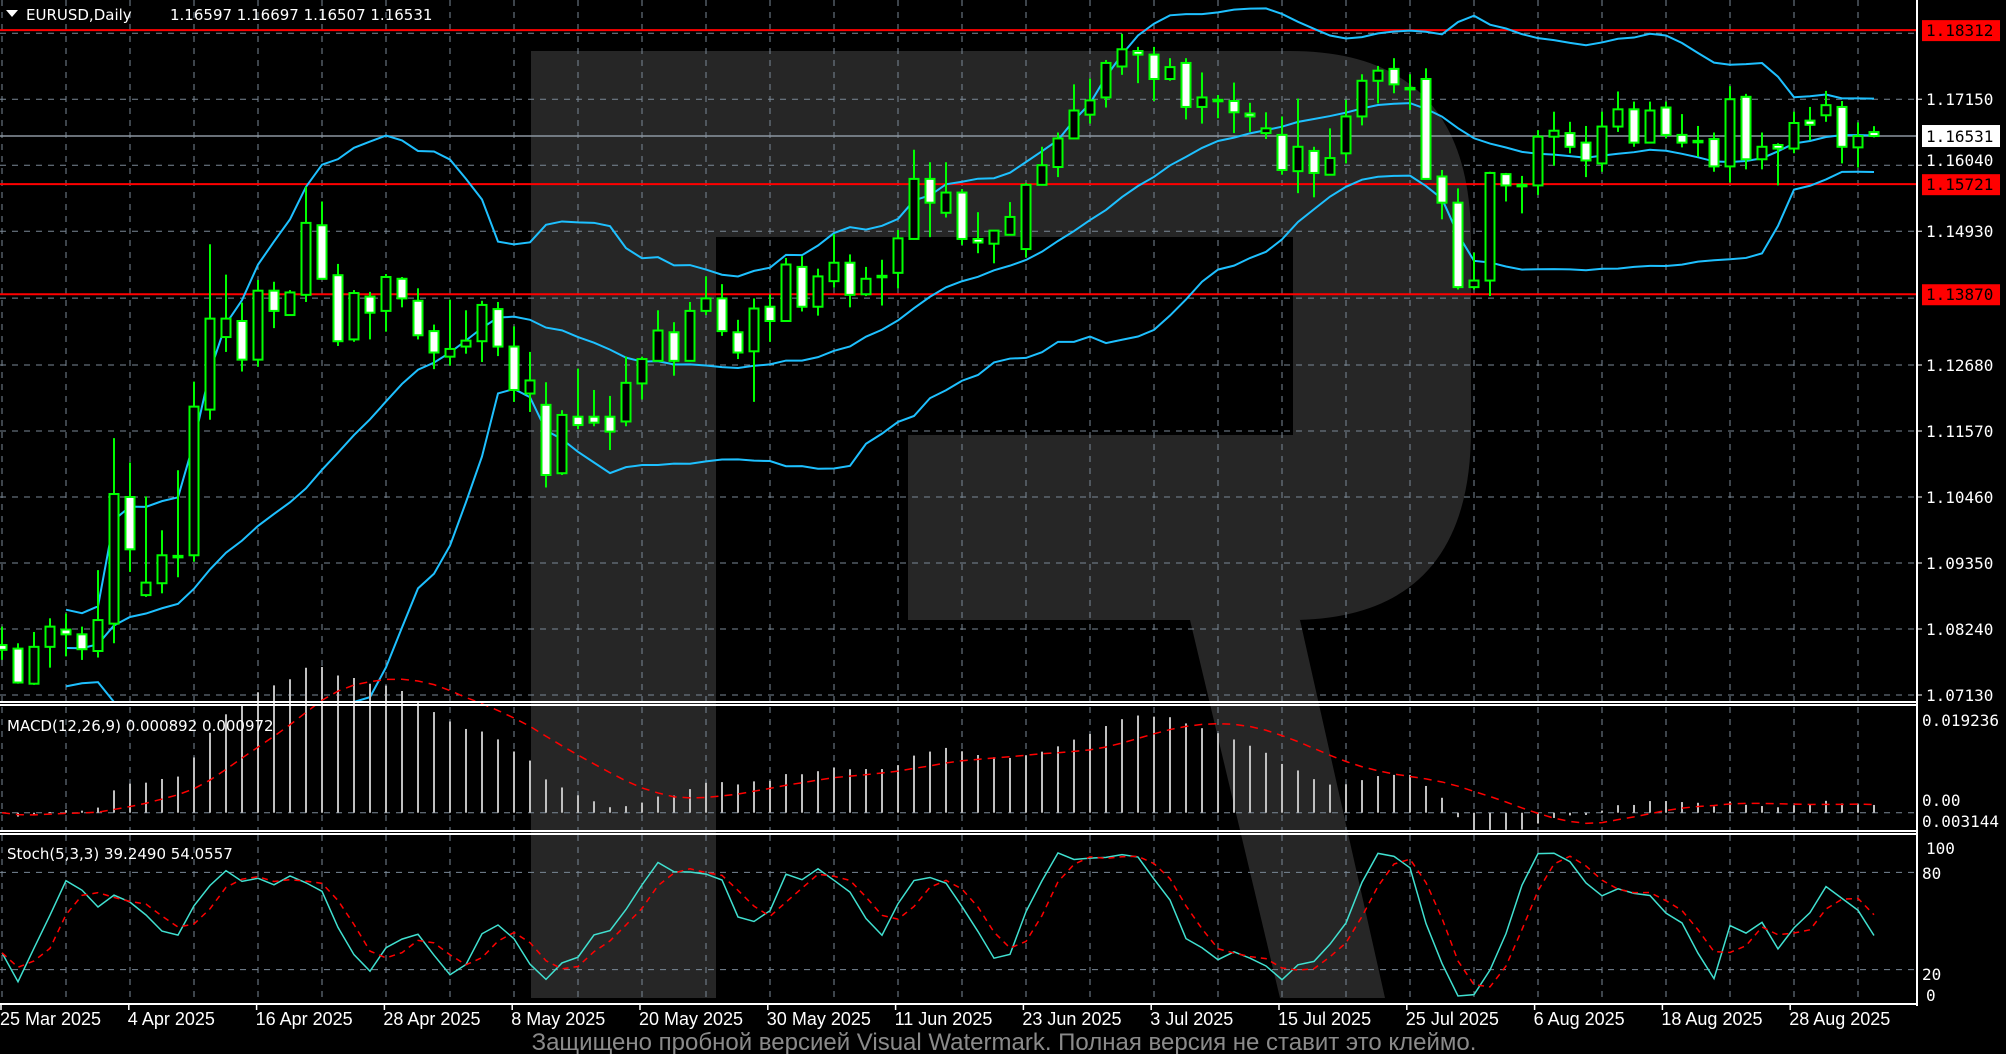 This screenshot has width=2006, height=1054. I want to click on time-axis-label: 8 May 2025, so click(558, 1019).